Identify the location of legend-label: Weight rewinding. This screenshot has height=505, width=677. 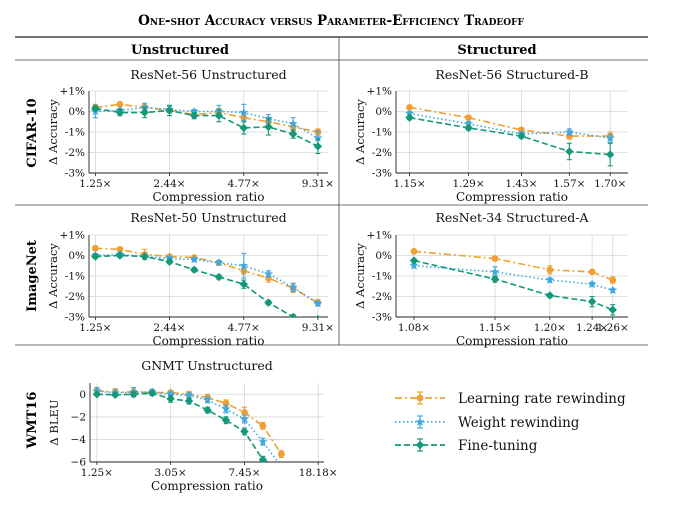
(519, 423).